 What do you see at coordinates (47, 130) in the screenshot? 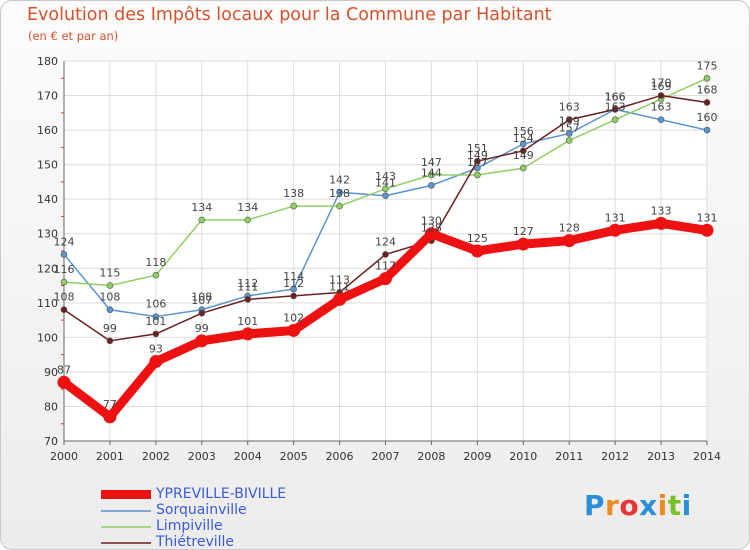
I see `y-tick-label: 160` at bounding box center [47, 130].